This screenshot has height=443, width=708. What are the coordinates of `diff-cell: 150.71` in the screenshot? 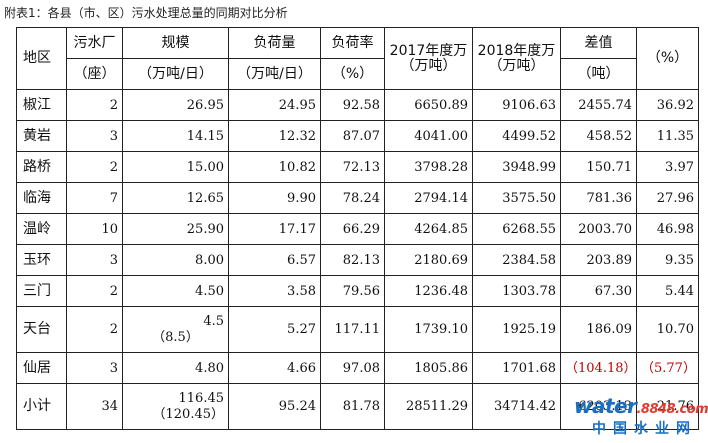 It's located at (598, 167).